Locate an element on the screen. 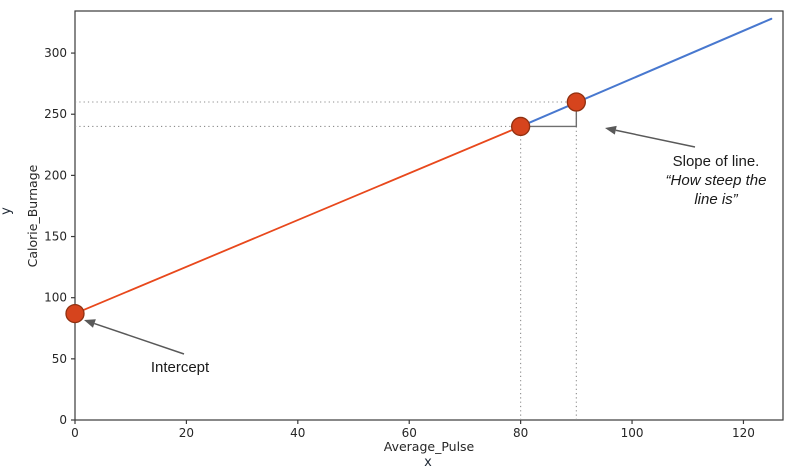 The height and width of the screenshot is (476, 789). intercept-label-text-line-0: Intercept is located at coordinates (180, 367).